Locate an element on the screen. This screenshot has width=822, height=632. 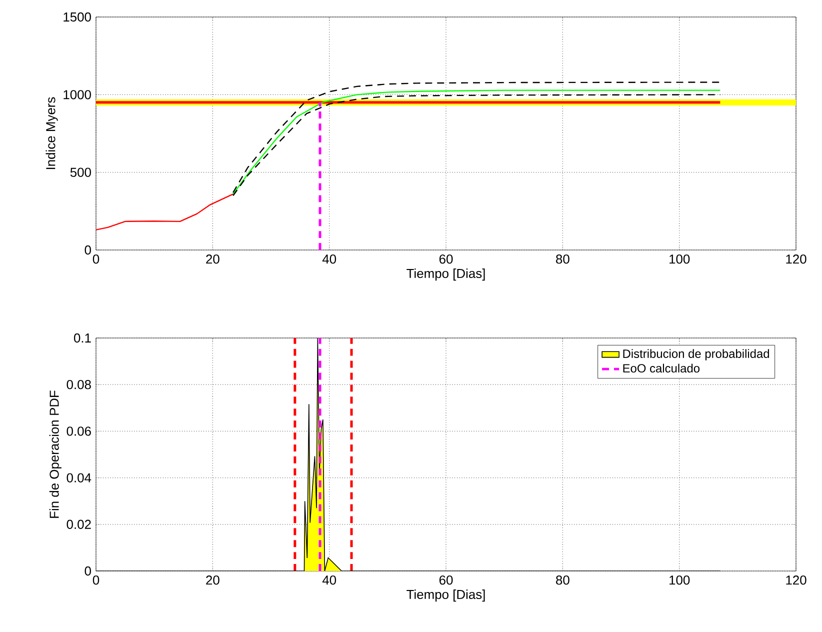
legend-label: Distribucion de probabilidad is located at coordinates (696, 354).